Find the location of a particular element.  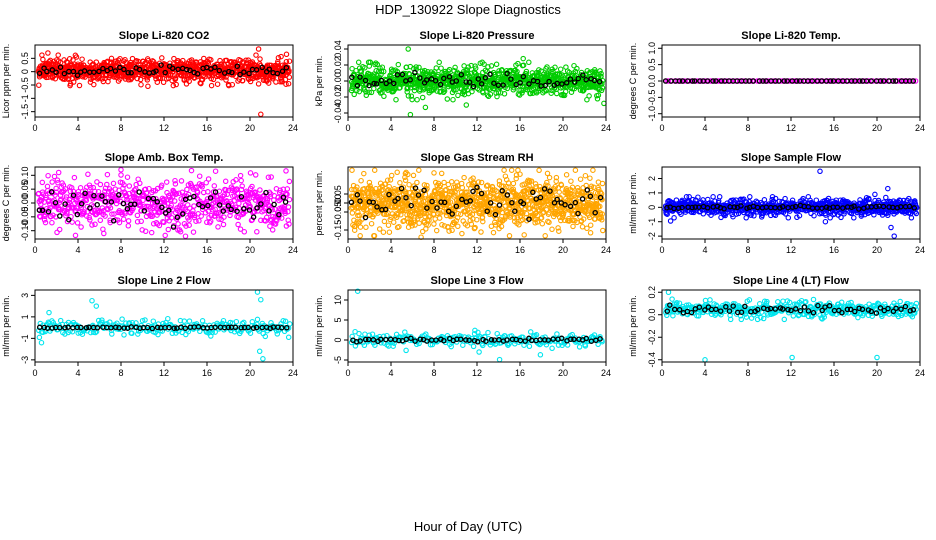

x-tick-label: 12 is located at coordinates (477, 250).